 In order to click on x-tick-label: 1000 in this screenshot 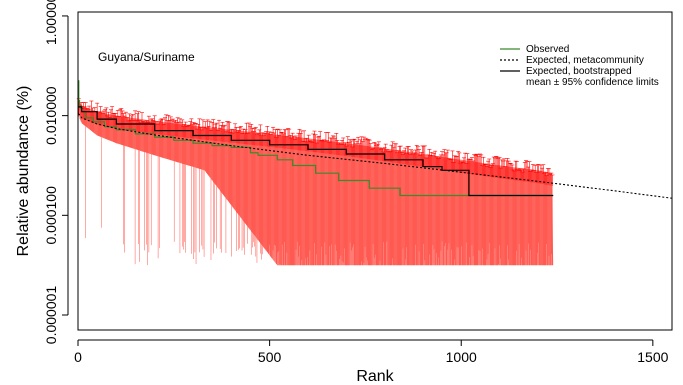, I will do `click(461, 357)`.